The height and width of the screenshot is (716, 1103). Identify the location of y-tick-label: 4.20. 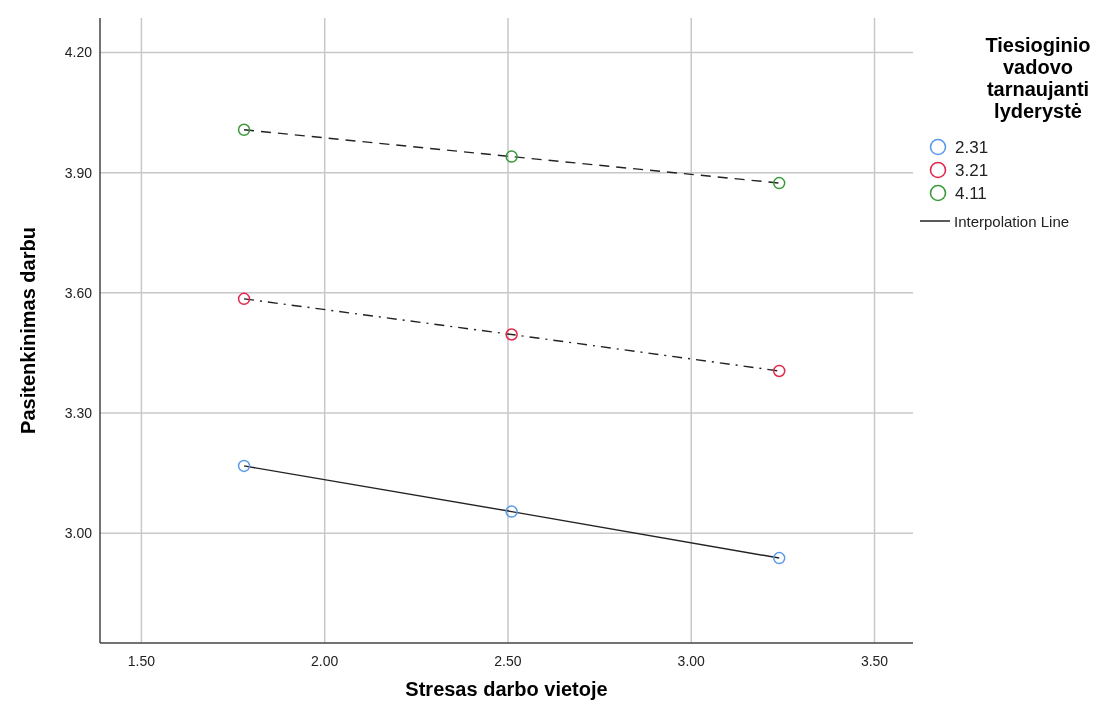
(78, 52).